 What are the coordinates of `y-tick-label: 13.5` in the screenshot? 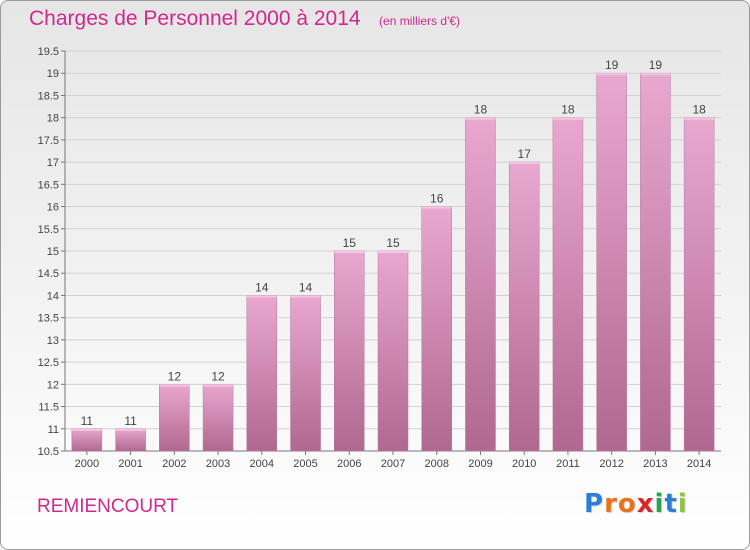 It's located at (48, 319).